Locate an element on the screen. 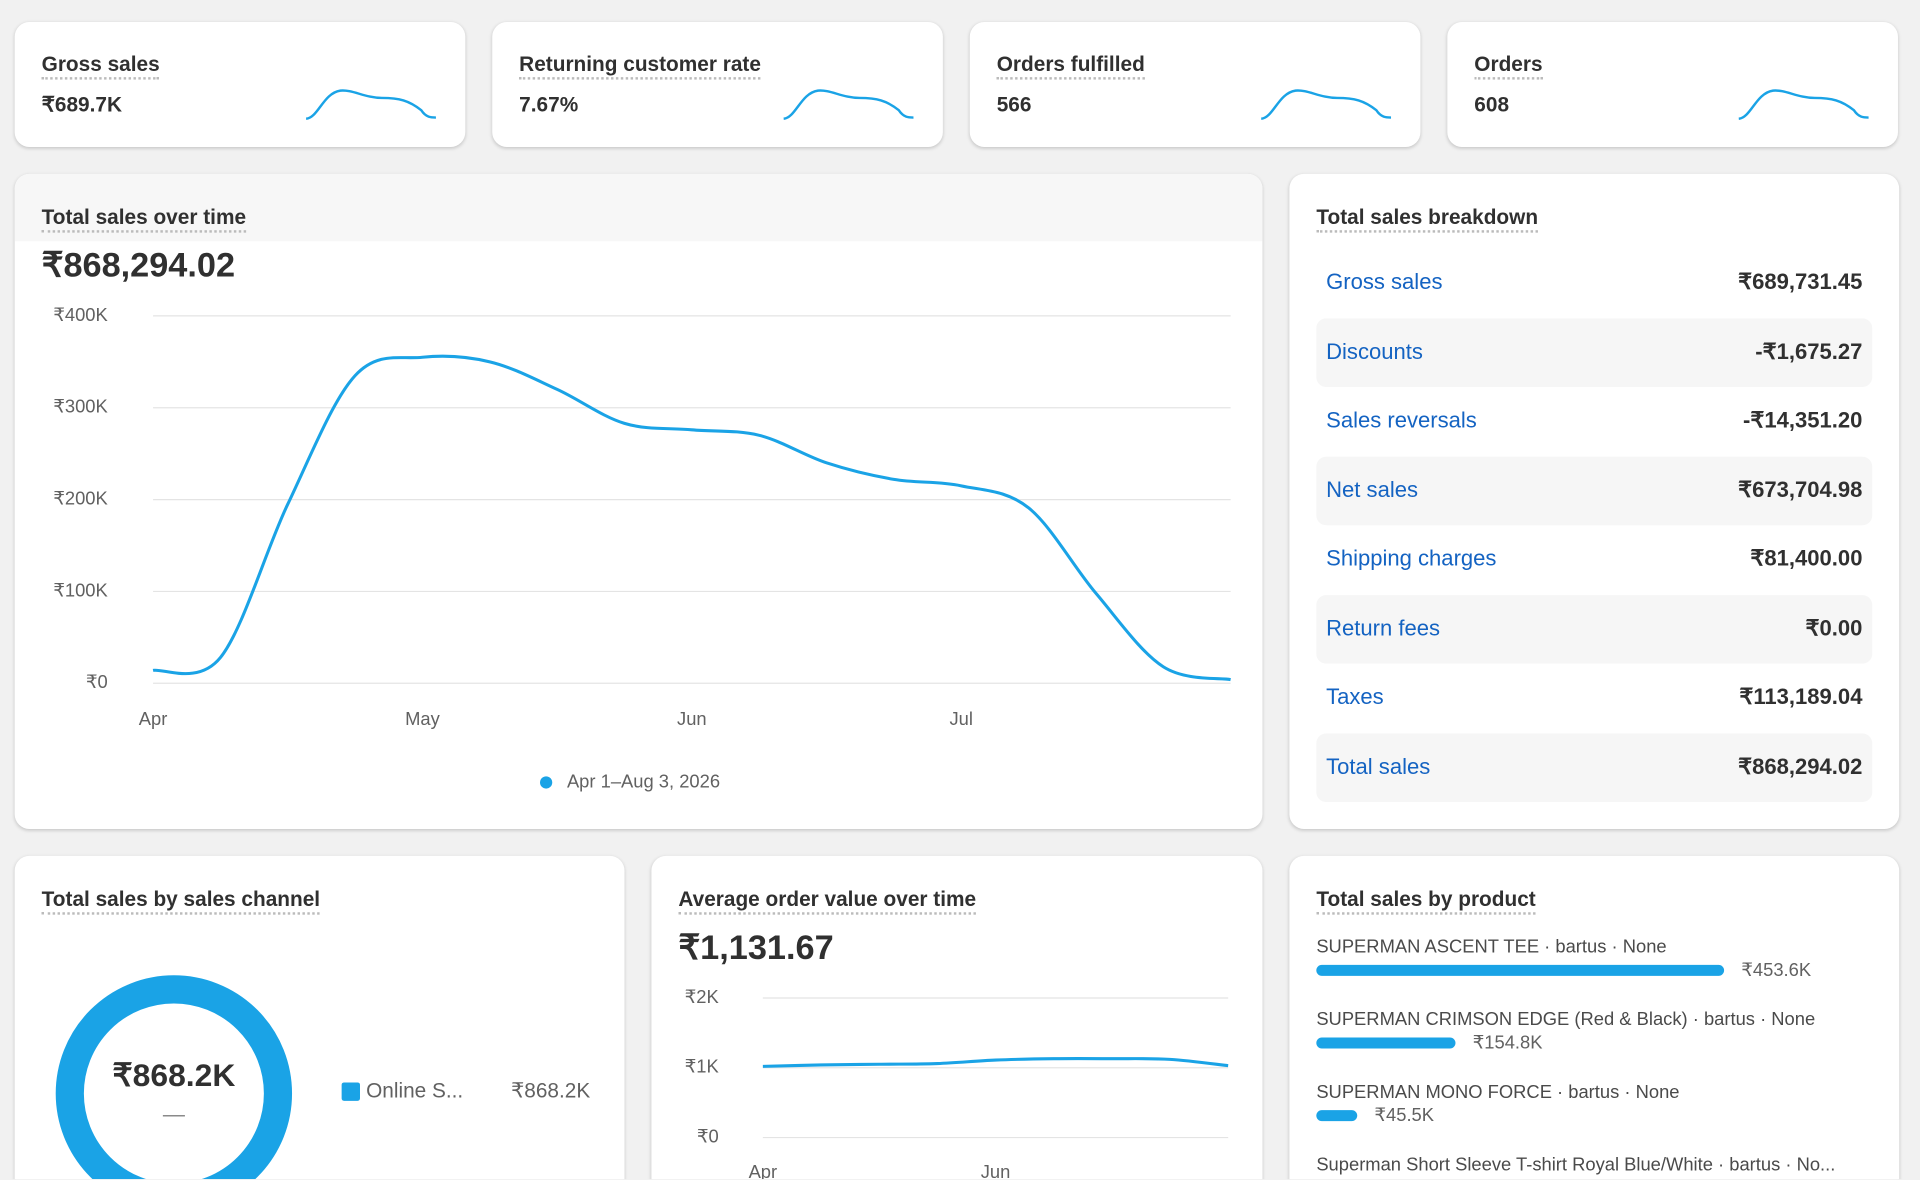 This screenshot has height=1180, width=1920. card-title: Total sales by sales channel is located at coordinates (181, 901).